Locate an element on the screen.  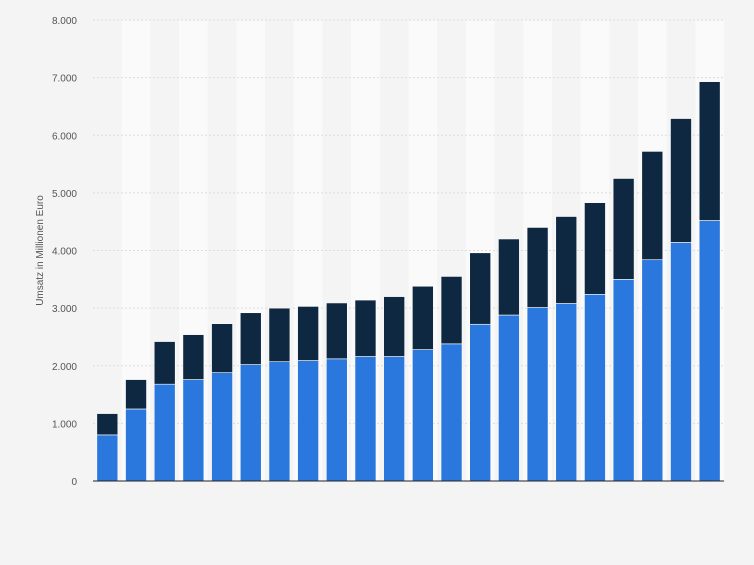
y-tick-label: 0 is located at coordinates (74, 482).